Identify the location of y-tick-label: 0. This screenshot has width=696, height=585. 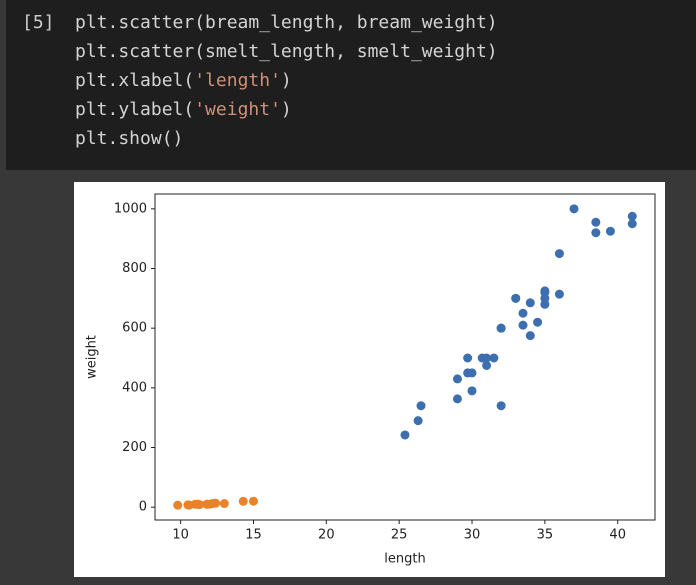
(143, 507).